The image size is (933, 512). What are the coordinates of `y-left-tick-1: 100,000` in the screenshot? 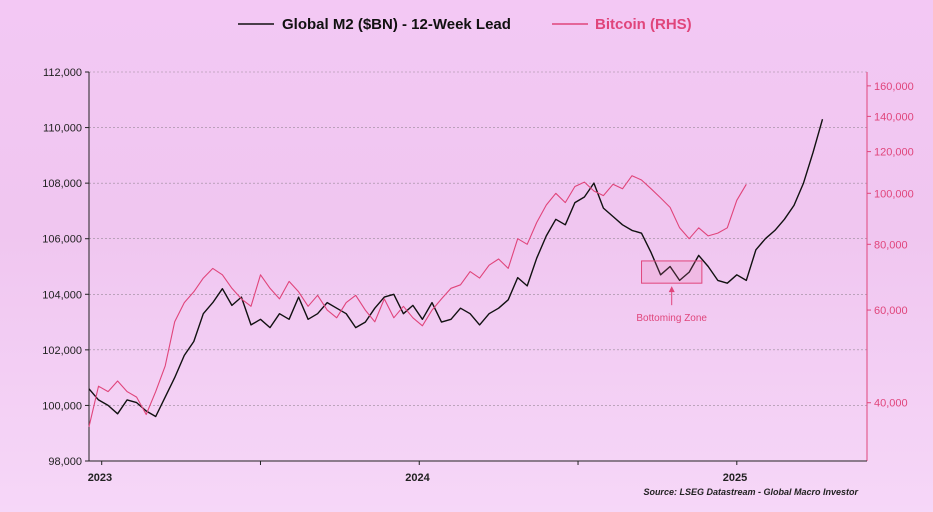 It's located at (62, 406).